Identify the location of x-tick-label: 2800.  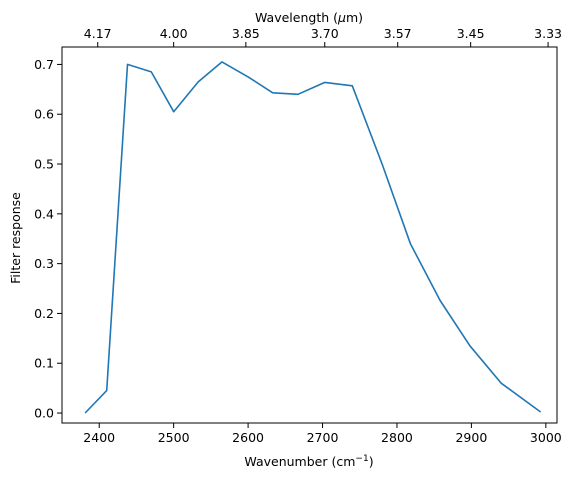
(397, 437).